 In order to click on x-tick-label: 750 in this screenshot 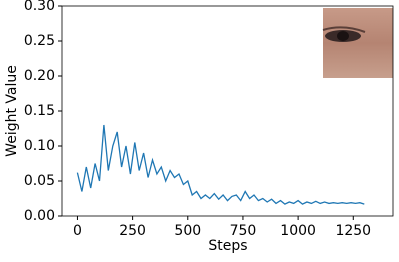, I will do `click(243, 231)`.